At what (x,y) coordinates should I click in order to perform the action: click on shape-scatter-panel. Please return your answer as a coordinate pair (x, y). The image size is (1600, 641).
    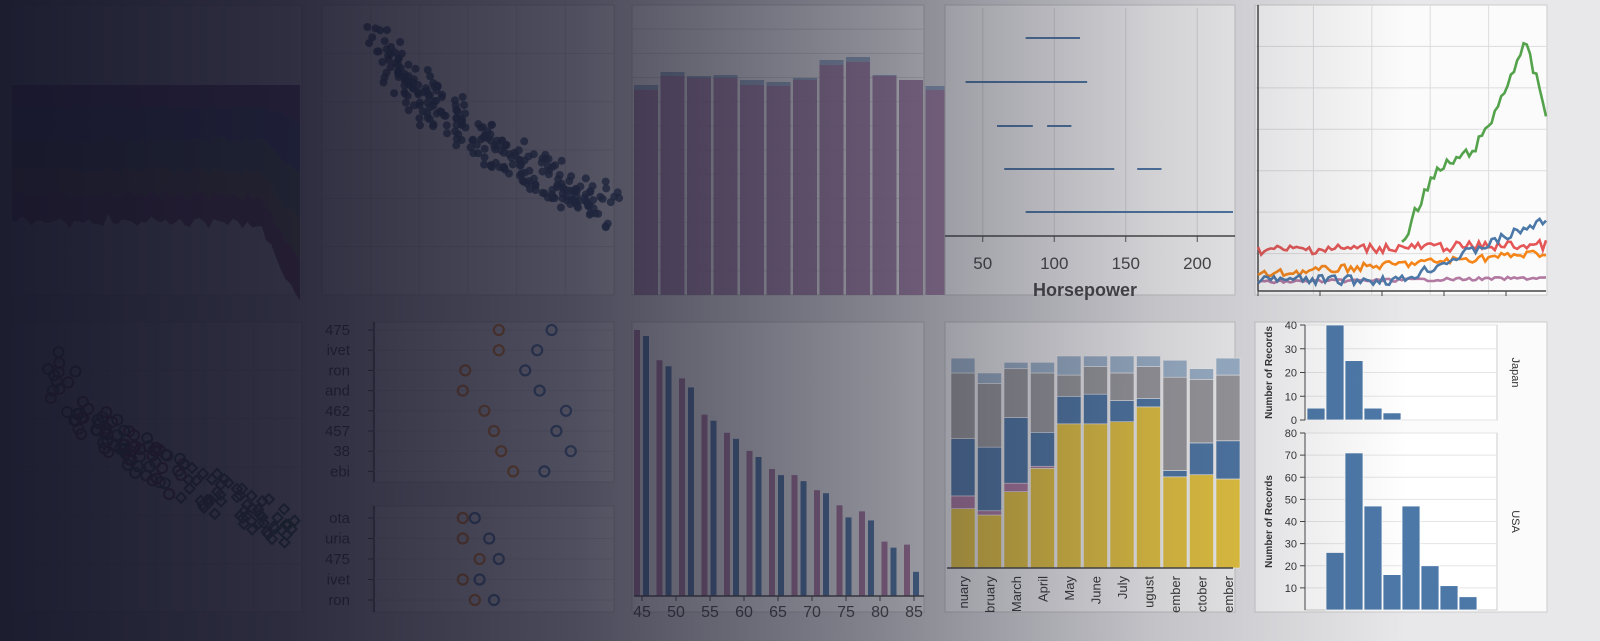
    Looking at the image, I should click on (156, 467).